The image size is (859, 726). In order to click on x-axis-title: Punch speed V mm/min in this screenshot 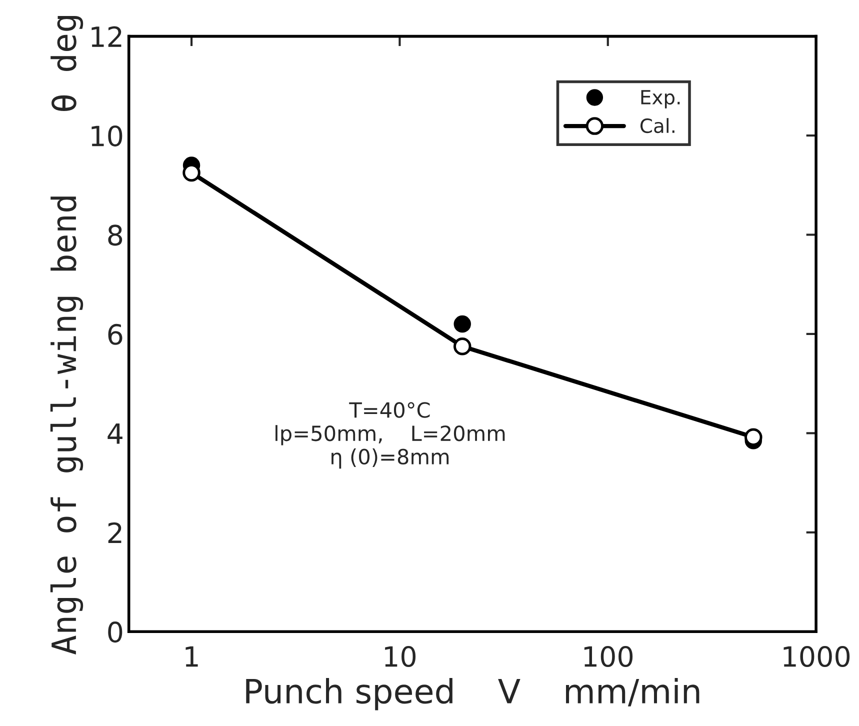, I will do `click(473, 694)`.